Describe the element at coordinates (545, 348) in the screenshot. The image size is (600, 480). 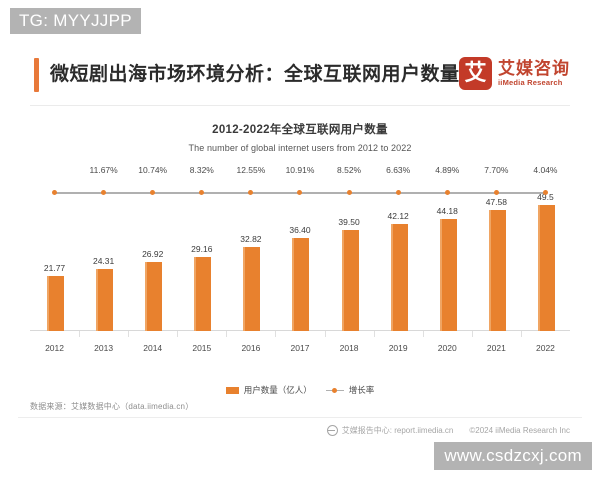
I see `x-axis-label: 2022` at that location.